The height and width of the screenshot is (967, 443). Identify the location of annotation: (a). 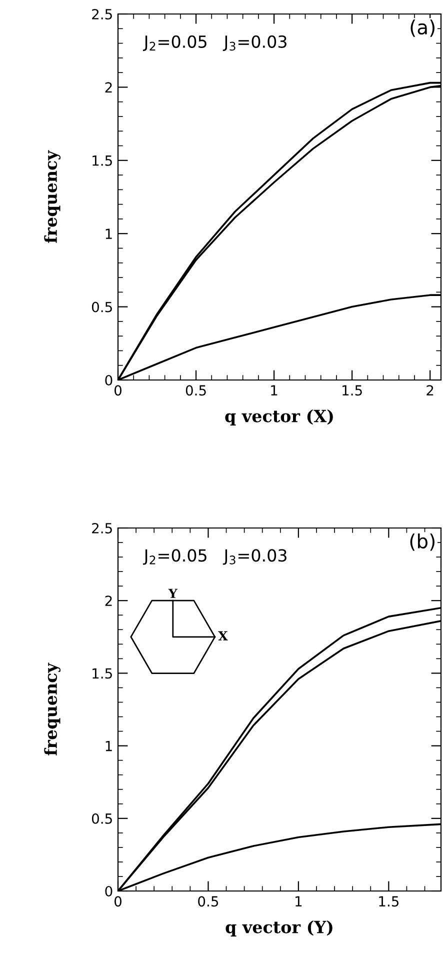
(422, 28).